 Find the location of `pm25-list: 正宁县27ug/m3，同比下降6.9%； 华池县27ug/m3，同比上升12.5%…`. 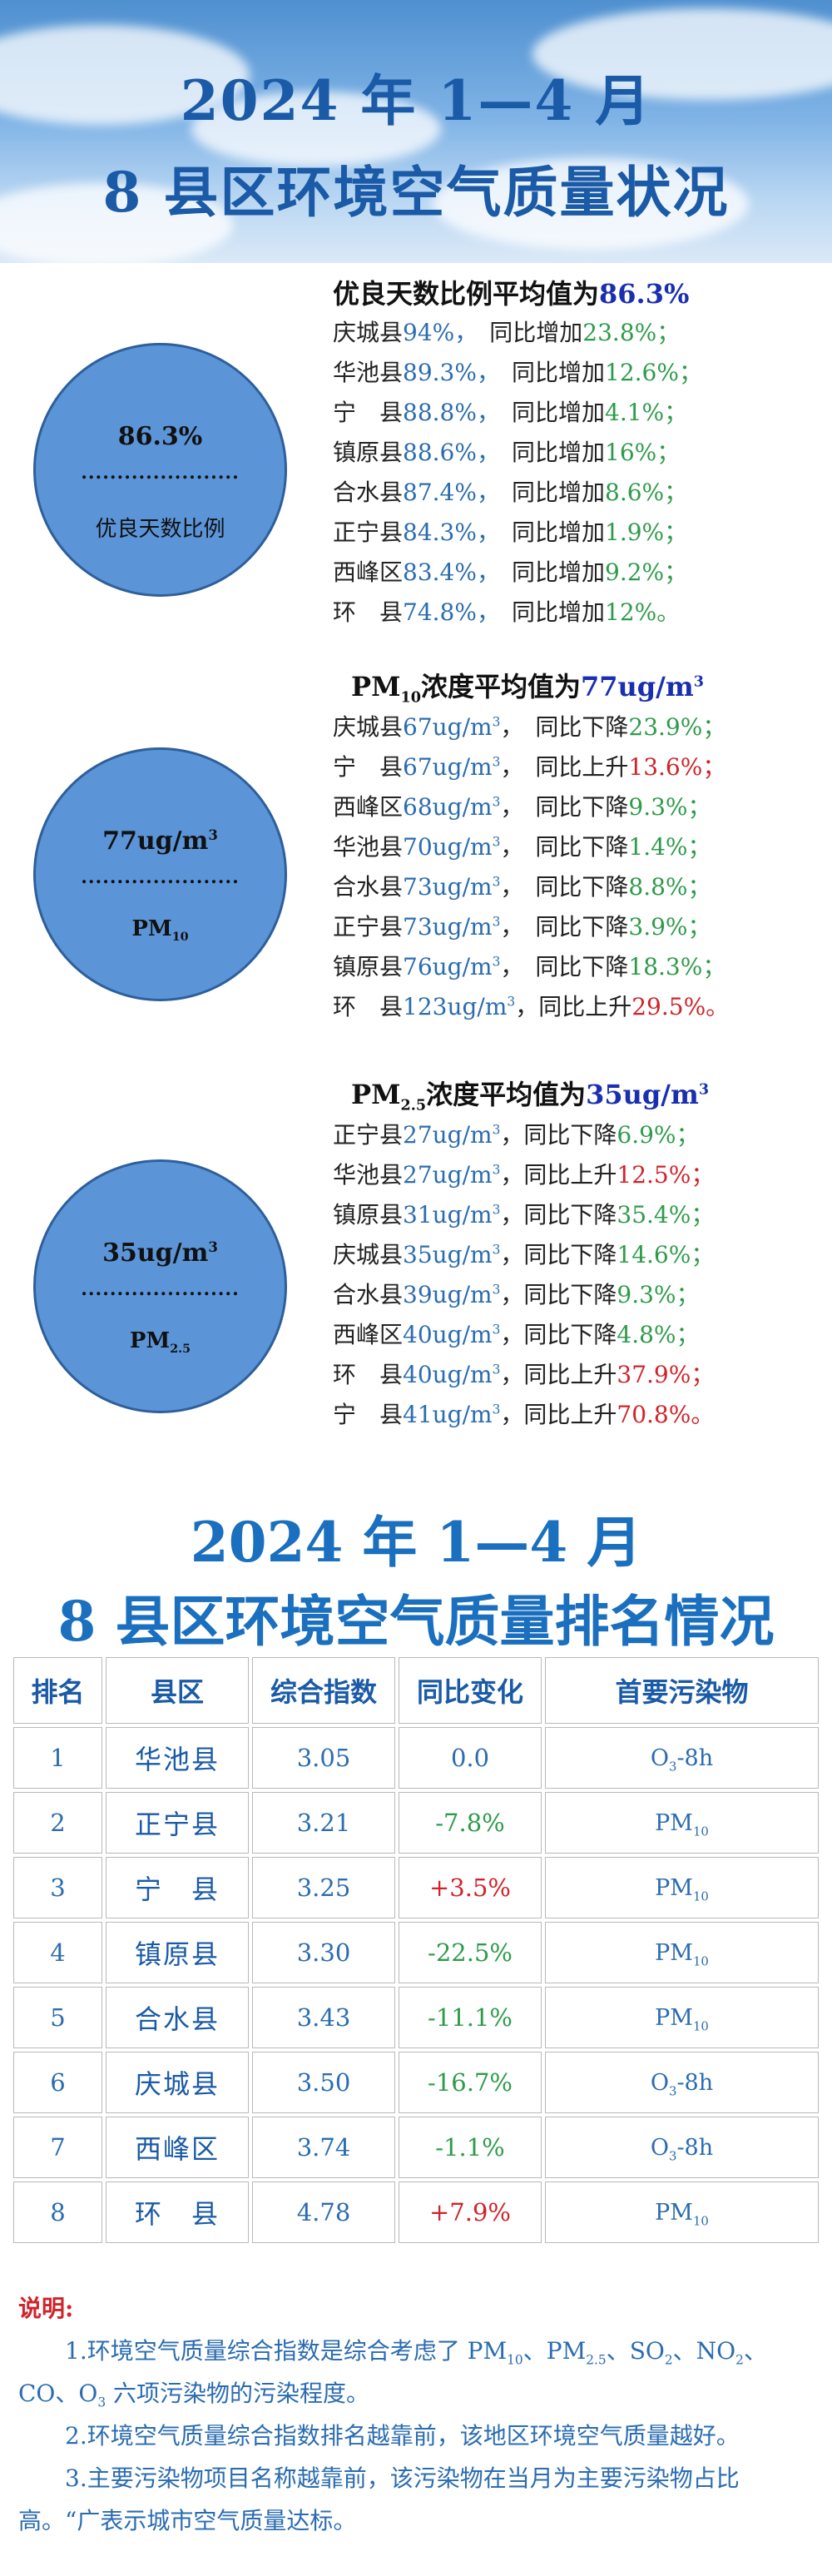

pm25-list: 正宁县27ug/m3，同比下降6.9%； 华池县27ug/m3，同比上升12.5%… is located at coordinates (523, 1275).